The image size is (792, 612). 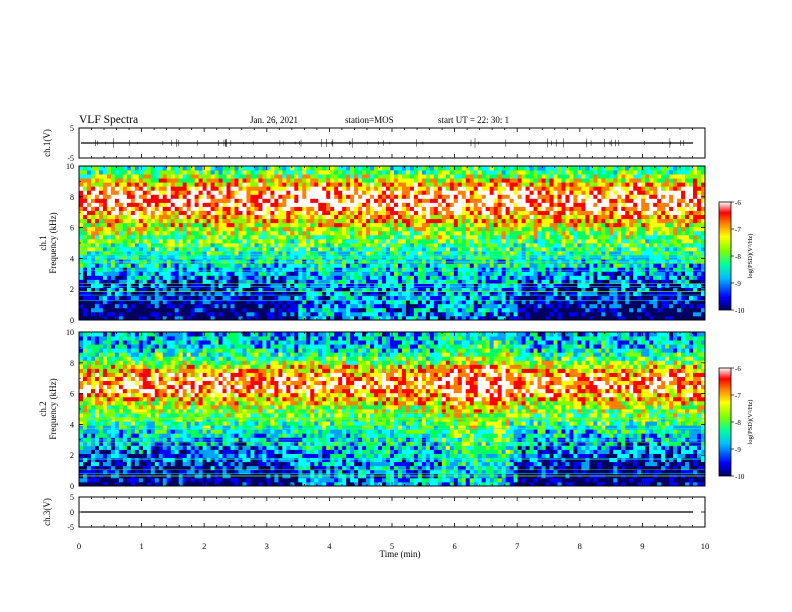 I want to click on ch2-spectrogram-ytick-label: 10, so click(x=70, y=332).